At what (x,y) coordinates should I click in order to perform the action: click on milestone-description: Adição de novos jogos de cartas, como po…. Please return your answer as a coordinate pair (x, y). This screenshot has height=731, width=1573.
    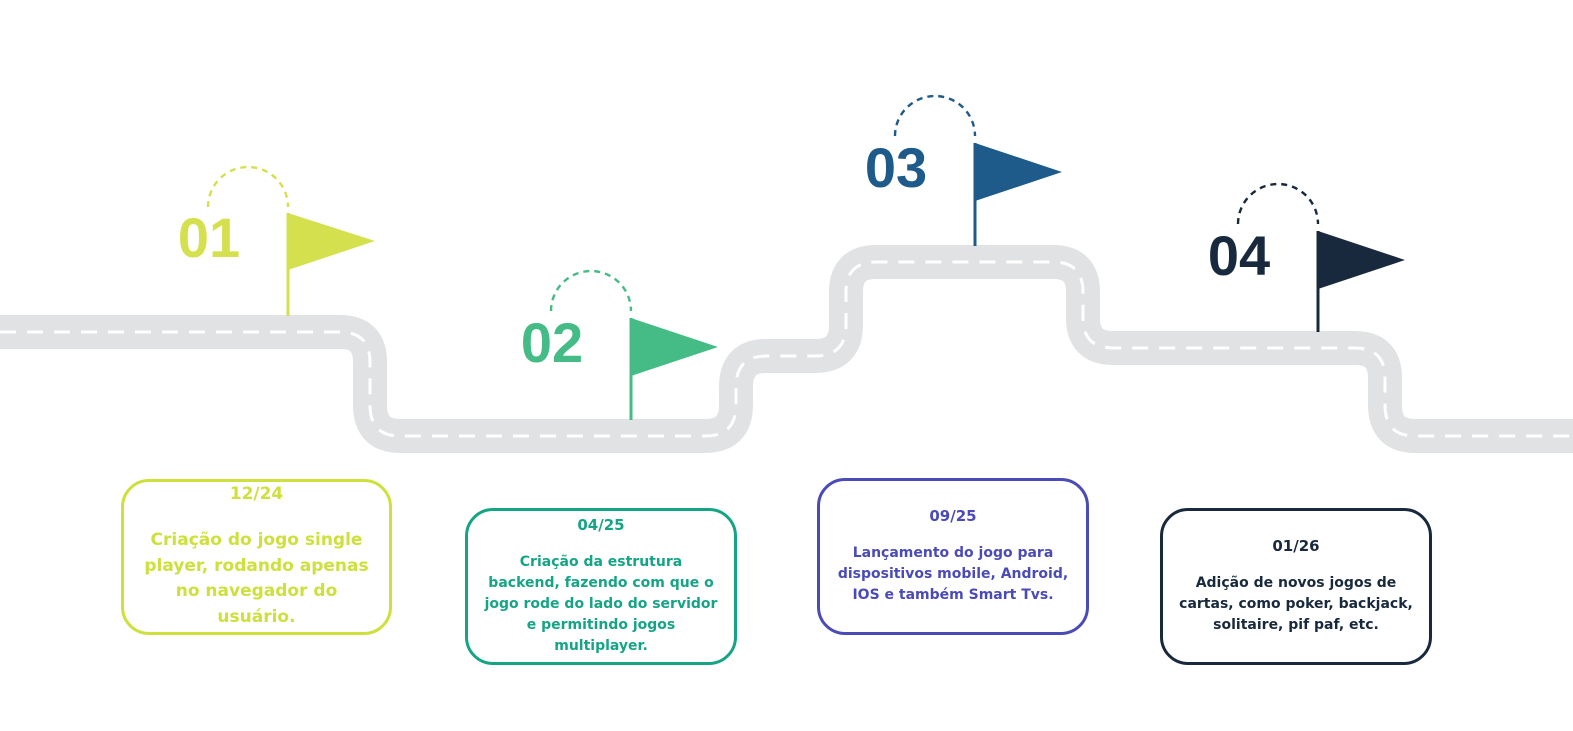
    Looking at the image, I should click on (1296, 604).